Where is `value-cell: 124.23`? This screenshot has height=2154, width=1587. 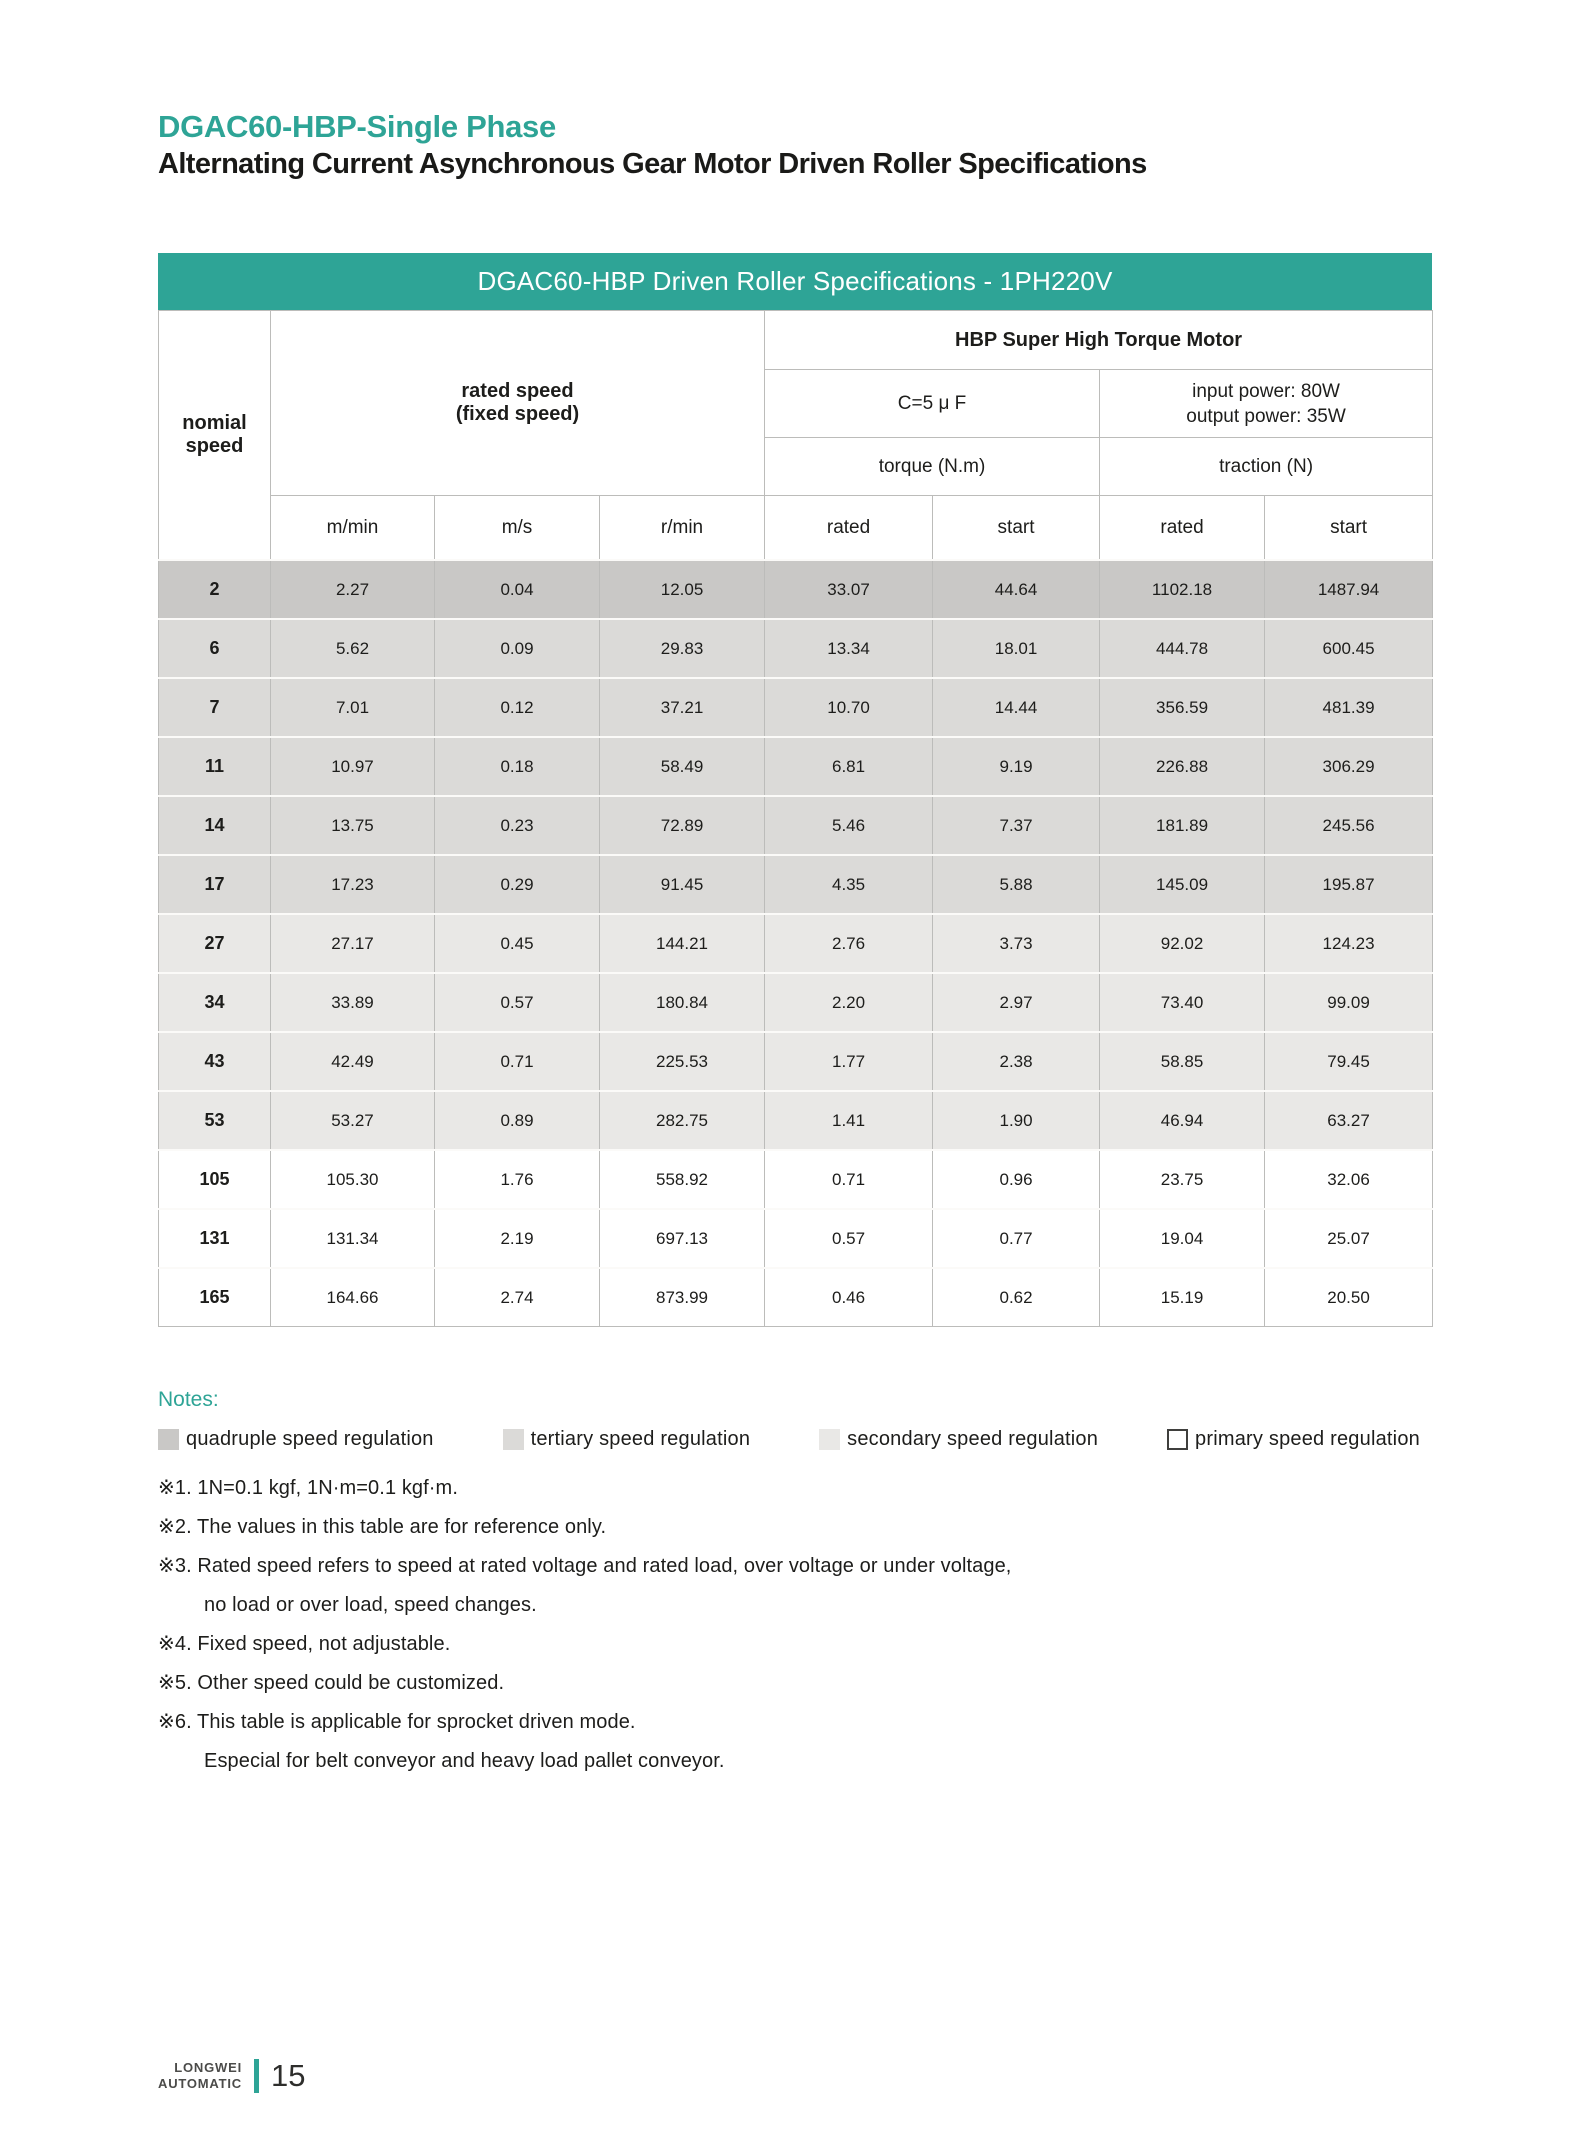 value-cell: 124.23 is located at coordinates (1349, 943).